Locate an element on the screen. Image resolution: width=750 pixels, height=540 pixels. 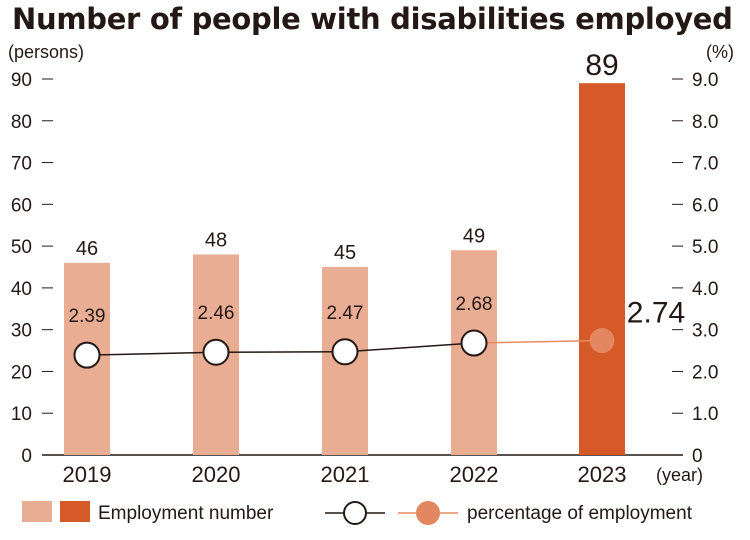
pct-value-label: 2.68 is located at coordinates (474, 304).